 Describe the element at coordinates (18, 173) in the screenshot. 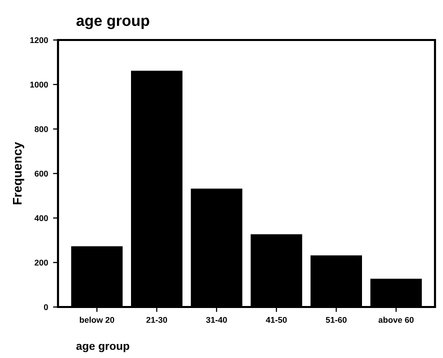

I see `y-axis-title: Frequency` at that location.